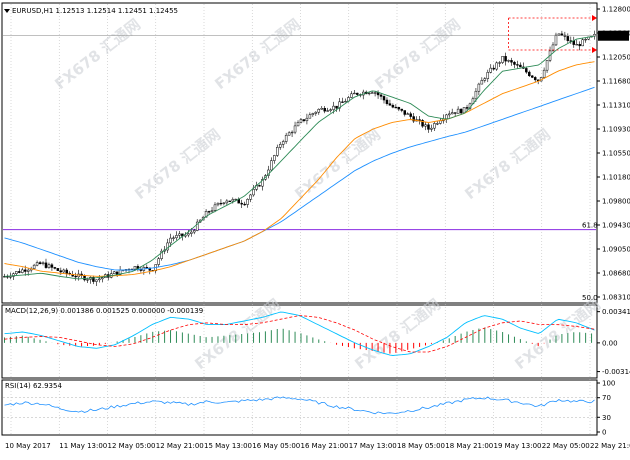 The width and height of the screenshot is (630, 460). What do you see at coordinates (566, 446) in the screenshot?
I see `x-axis-label: 22 May 05:00` at bounding box center [566, 446].